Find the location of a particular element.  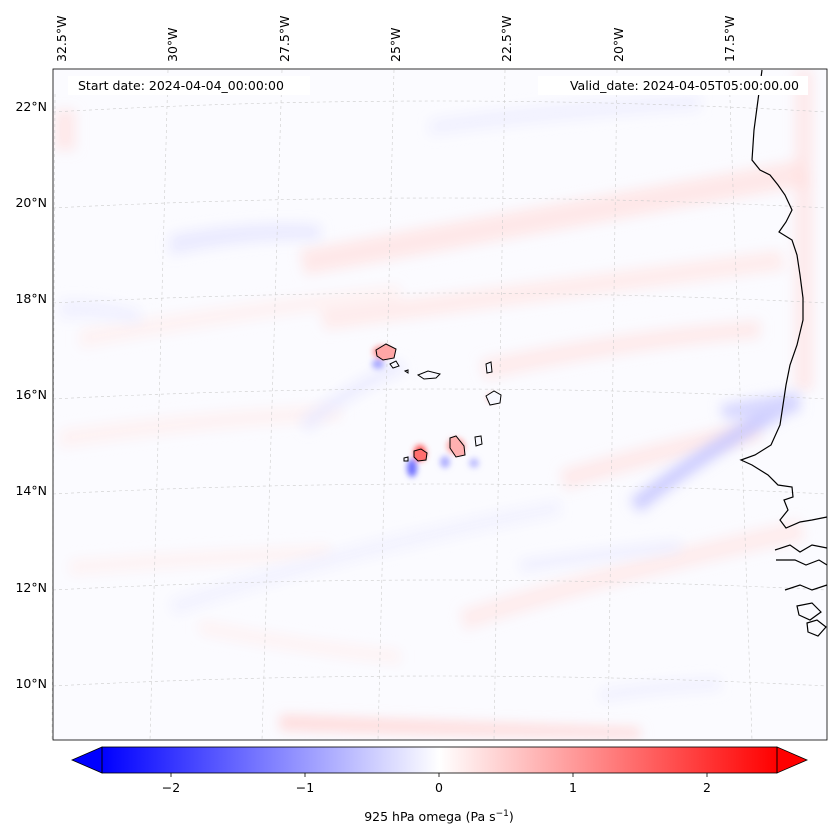

colorbar-gradient is located at coordinates (439, 760).